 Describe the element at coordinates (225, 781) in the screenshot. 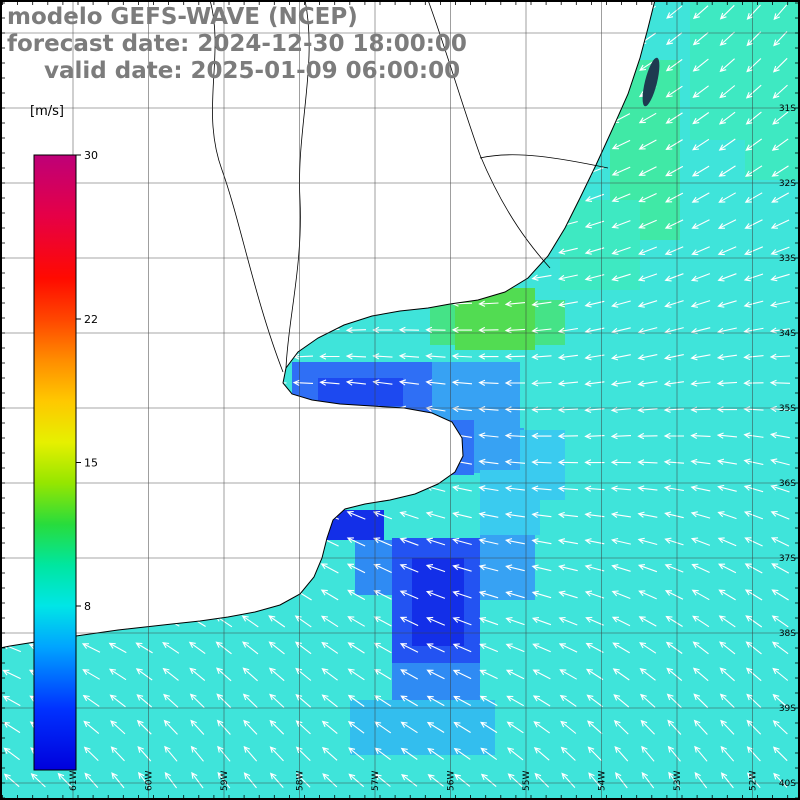

I see `lon-label: 59W` at that location.